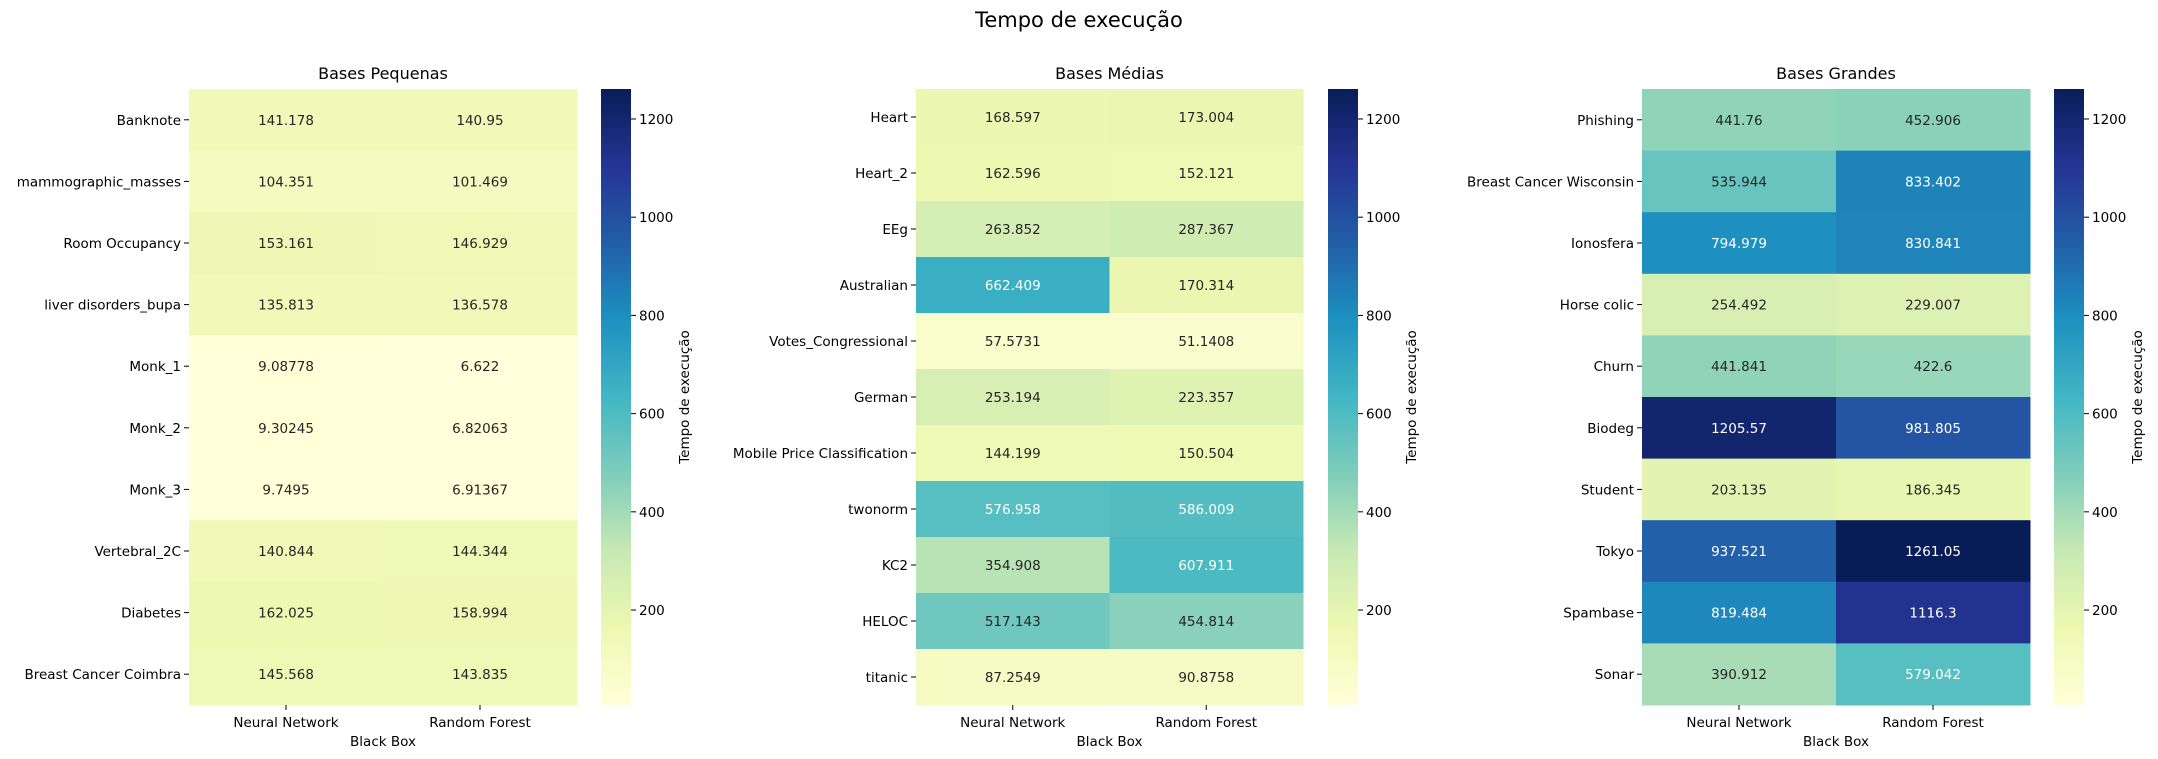 The height and width of the screenshot is (759, 2158). I want to click on y-tick-label: Sonar, so click(1615, 675).